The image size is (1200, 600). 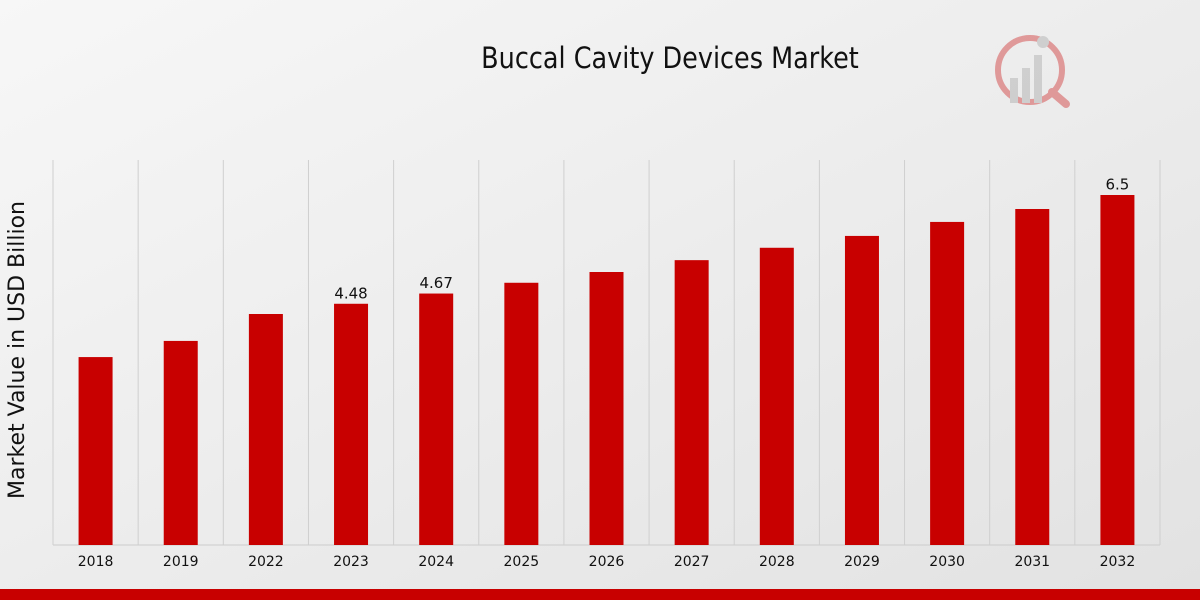 I want to click on x-tick-label: 2029, so click(x=862, y=562).